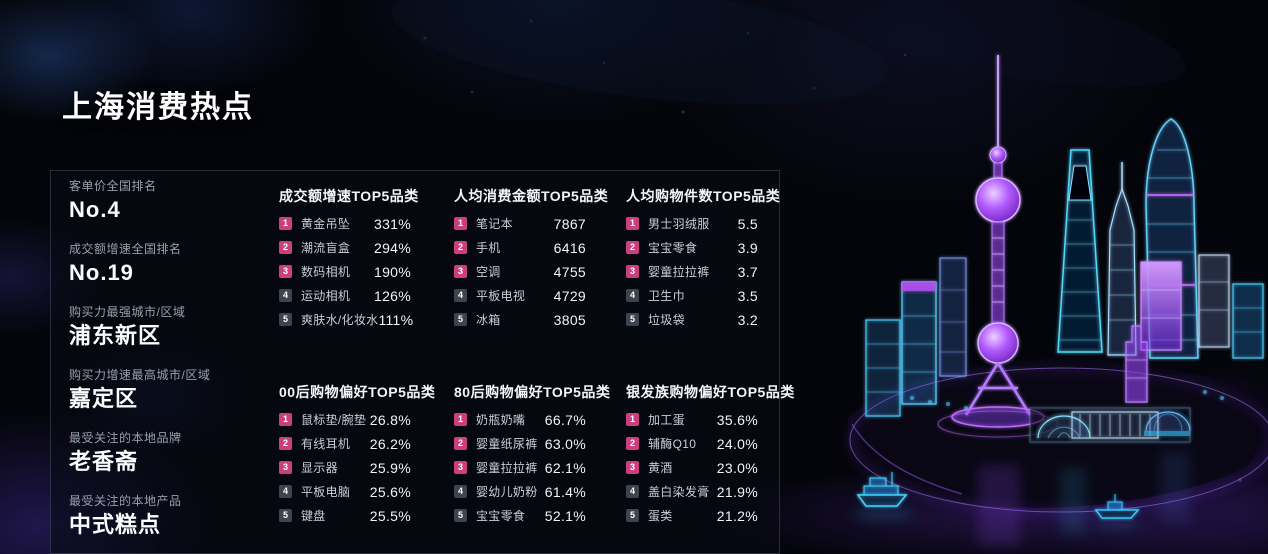 This screenshot has height=554, width=1268. I want to click on item-name: 婴童纸尿裤, so click(507, 444).